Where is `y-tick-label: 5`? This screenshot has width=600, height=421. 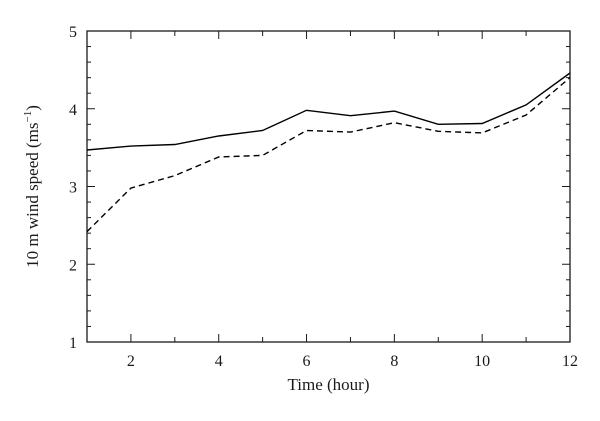 y-tick-label: 5 is located at coordinates (73, 32).